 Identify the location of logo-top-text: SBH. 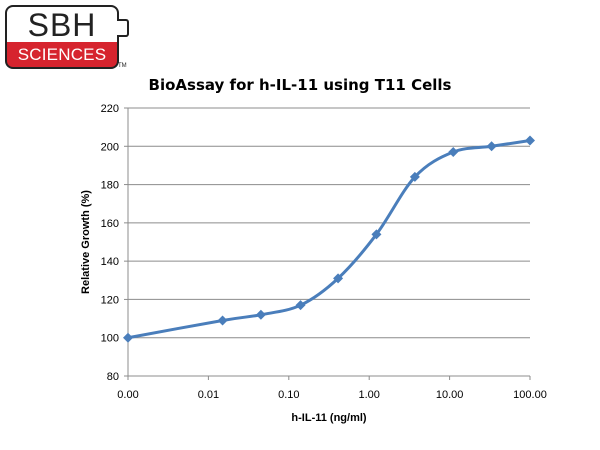
(62, 25).